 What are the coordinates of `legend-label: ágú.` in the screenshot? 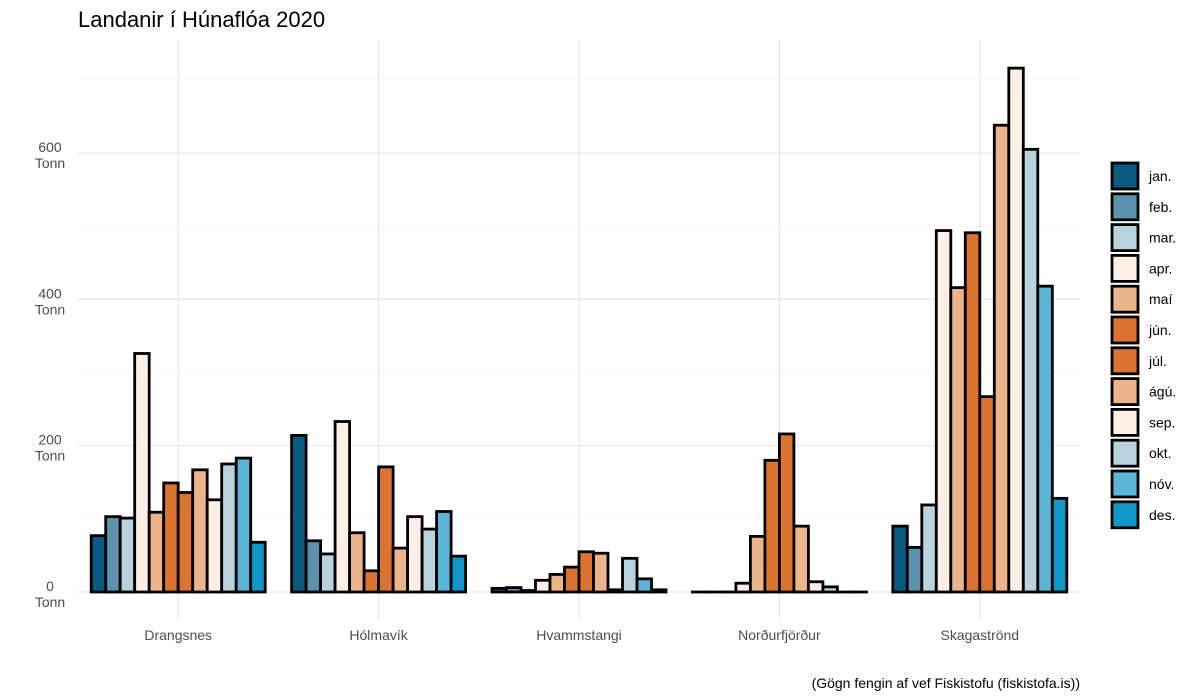 It's located at (1162, 392).